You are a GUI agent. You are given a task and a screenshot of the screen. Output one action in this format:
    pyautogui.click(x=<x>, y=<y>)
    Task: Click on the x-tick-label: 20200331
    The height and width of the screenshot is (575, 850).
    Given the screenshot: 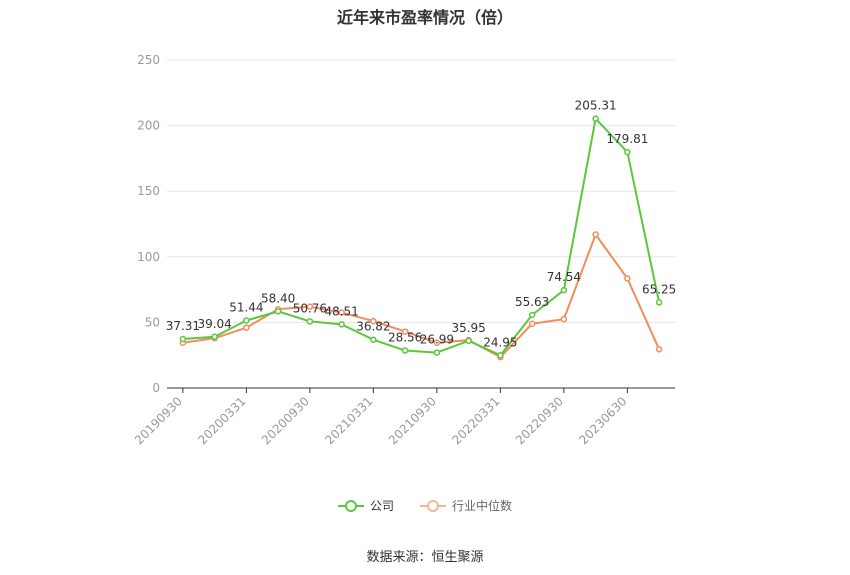 What is the action you would take?
    pyautogui.click(x=221, y=420)
    